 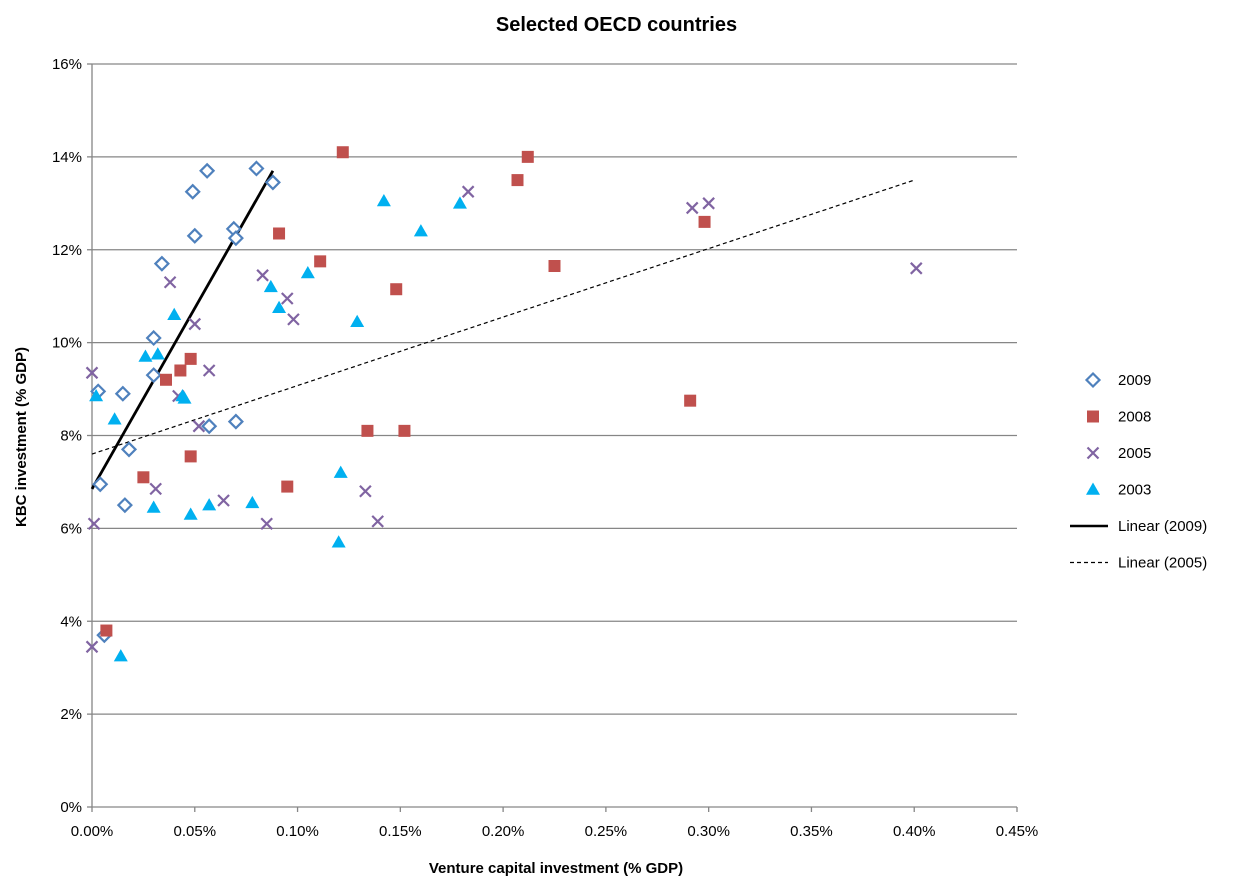 What do you see at coordinates (1017, 831) in the screenshot?
I see `x-tick-label: 0.45%` at bounding box center [1017, 831].